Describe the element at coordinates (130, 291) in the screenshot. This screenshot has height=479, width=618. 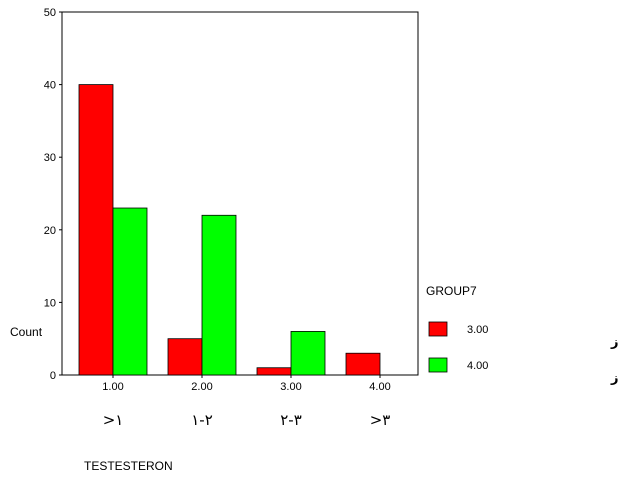
I see `bar-4.00-1.00` at that location.